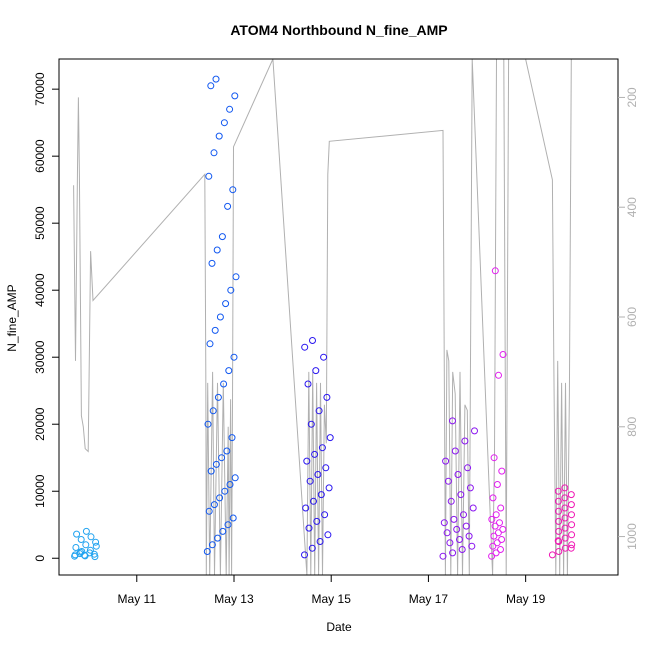 This screenshot has width=650, height=650. What do you see at coordinates (632, 317) in the screenshot?
I see `y2-tick-label: 600` at bounding box center [632, 317].